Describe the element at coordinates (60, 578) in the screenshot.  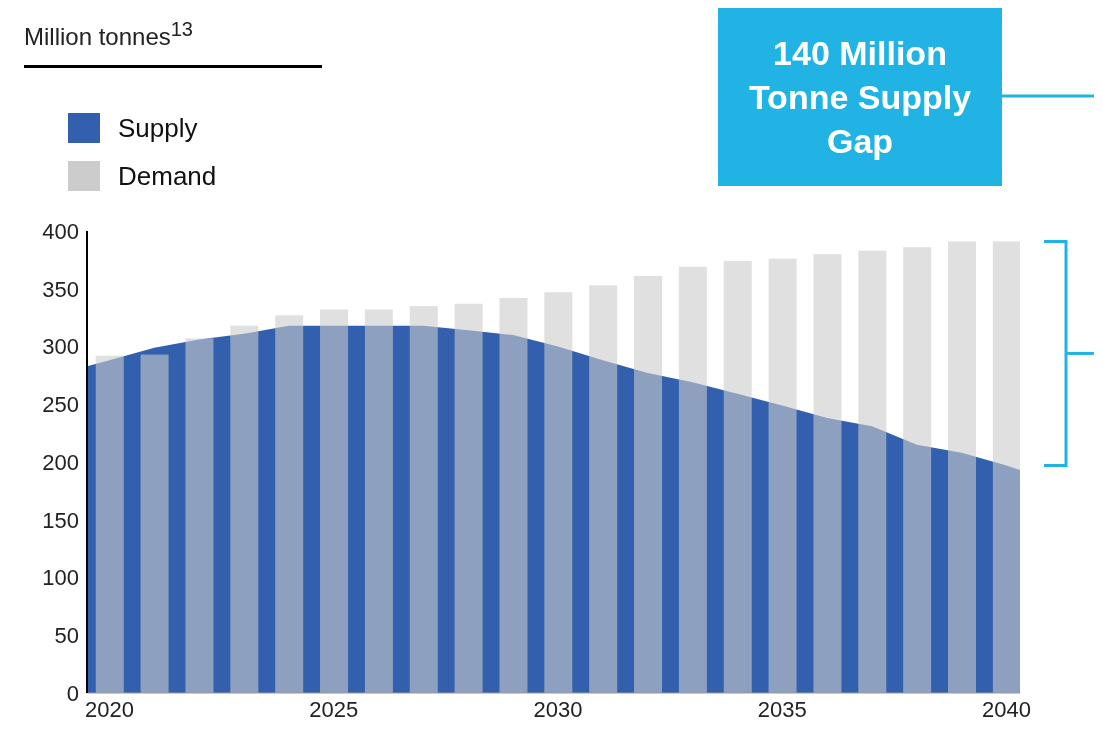
I see `y-tick-label: 100` at that location.